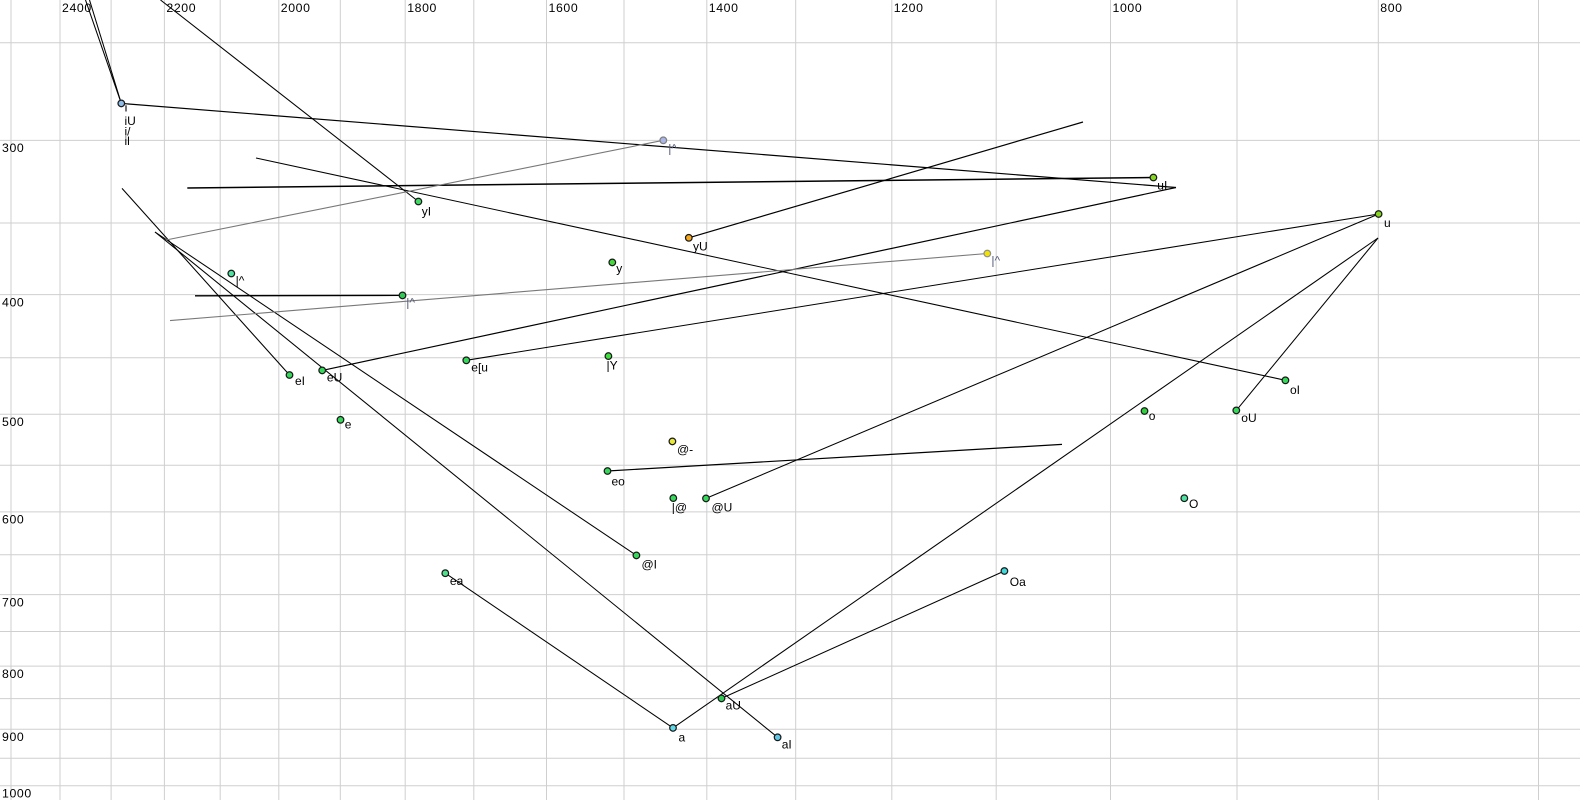 This screenshot has height=805, width=1580. Describe the element at coordinates (909, 8) in the screenshot. I see `svg-text: 1200` at that location.